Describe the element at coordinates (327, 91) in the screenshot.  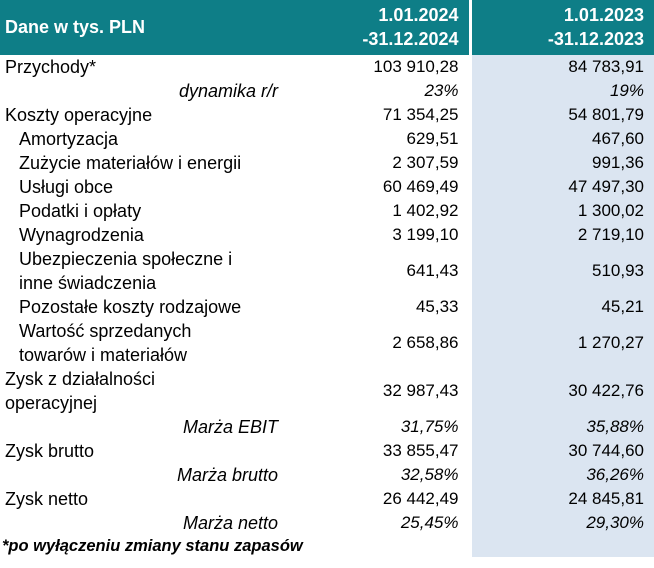
I see `table-row: dynamika r/r 23% 19%` at that location.